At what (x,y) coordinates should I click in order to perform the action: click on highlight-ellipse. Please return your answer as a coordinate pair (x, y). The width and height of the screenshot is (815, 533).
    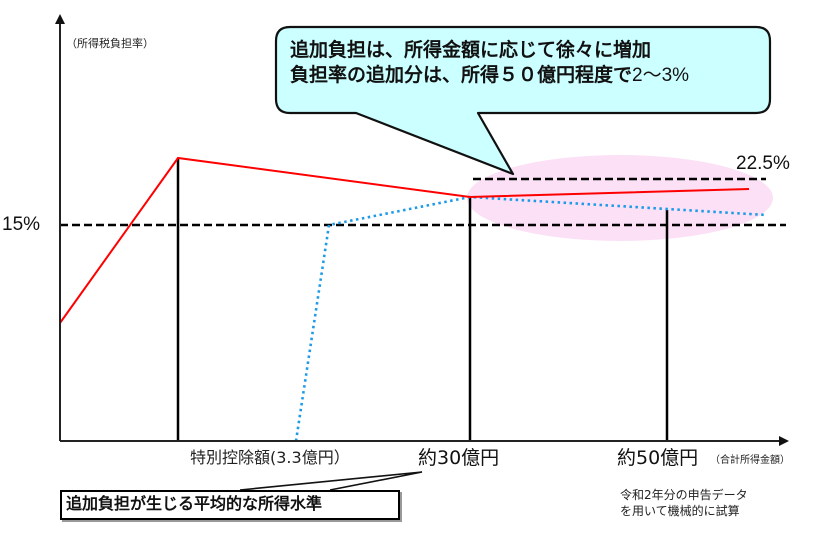
    Looking at the image, I should click on (620, 198).